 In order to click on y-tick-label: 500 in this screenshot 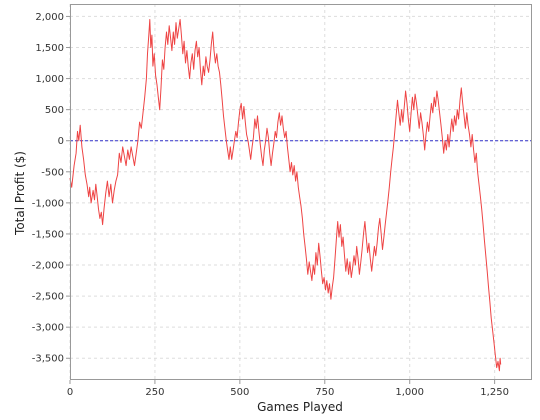, I will do `click(54, 110)`.